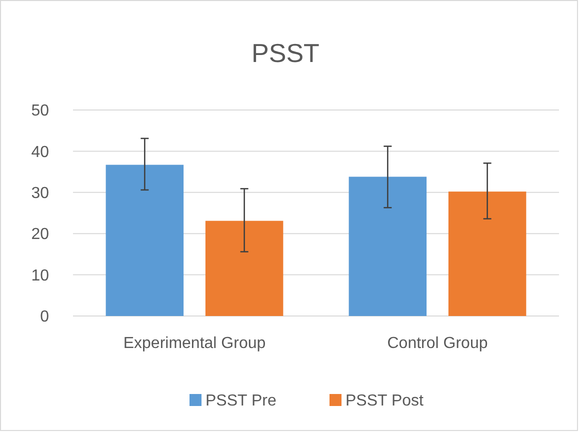 This screenshot has height=432, width=579. What do you see at coordinates (40, 275) in the screenshot?
I see `y-tick-label: 10` at bounding box center [40, 275].